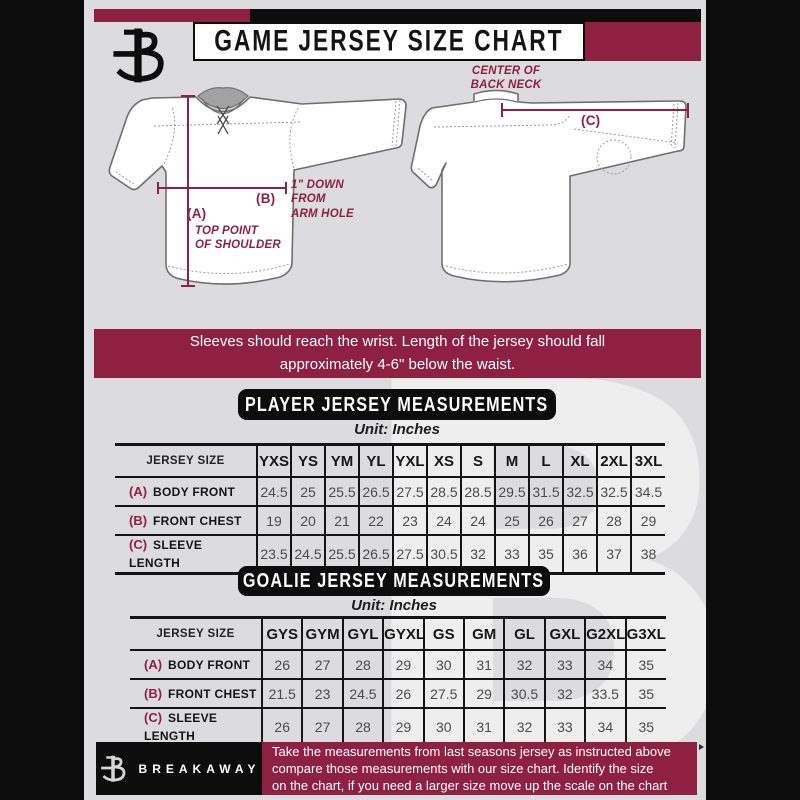 The height and width of the screenshot is (800, 800). I want to click on size-column-header: GYL, so click(362, 633).